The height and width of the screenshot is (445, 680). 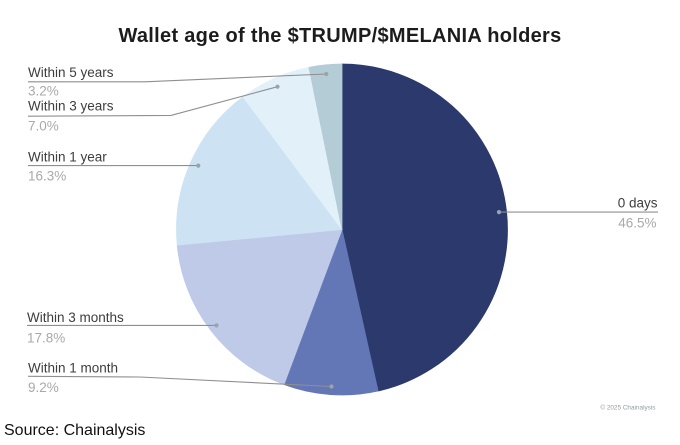 What do you see at coordinates (638, 203) in the screenshot?
I see `svg-text: 0 days` at bounding box center [638, 203].